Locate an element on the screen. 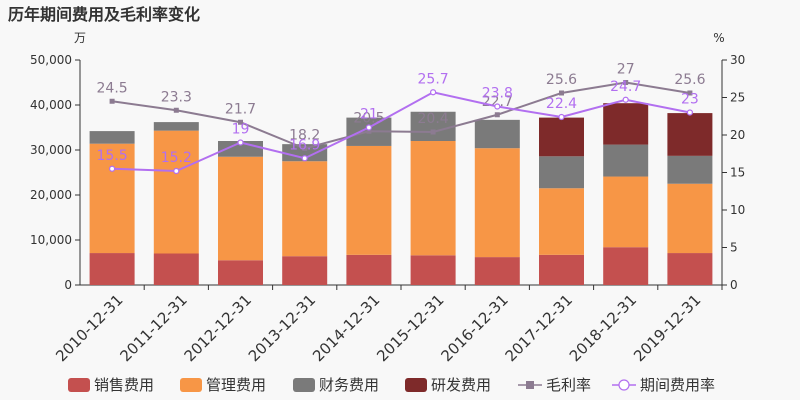 This screenshot has height=400, width=800. legend-label-1: 管理费用 is located at coordinates (236, 385).